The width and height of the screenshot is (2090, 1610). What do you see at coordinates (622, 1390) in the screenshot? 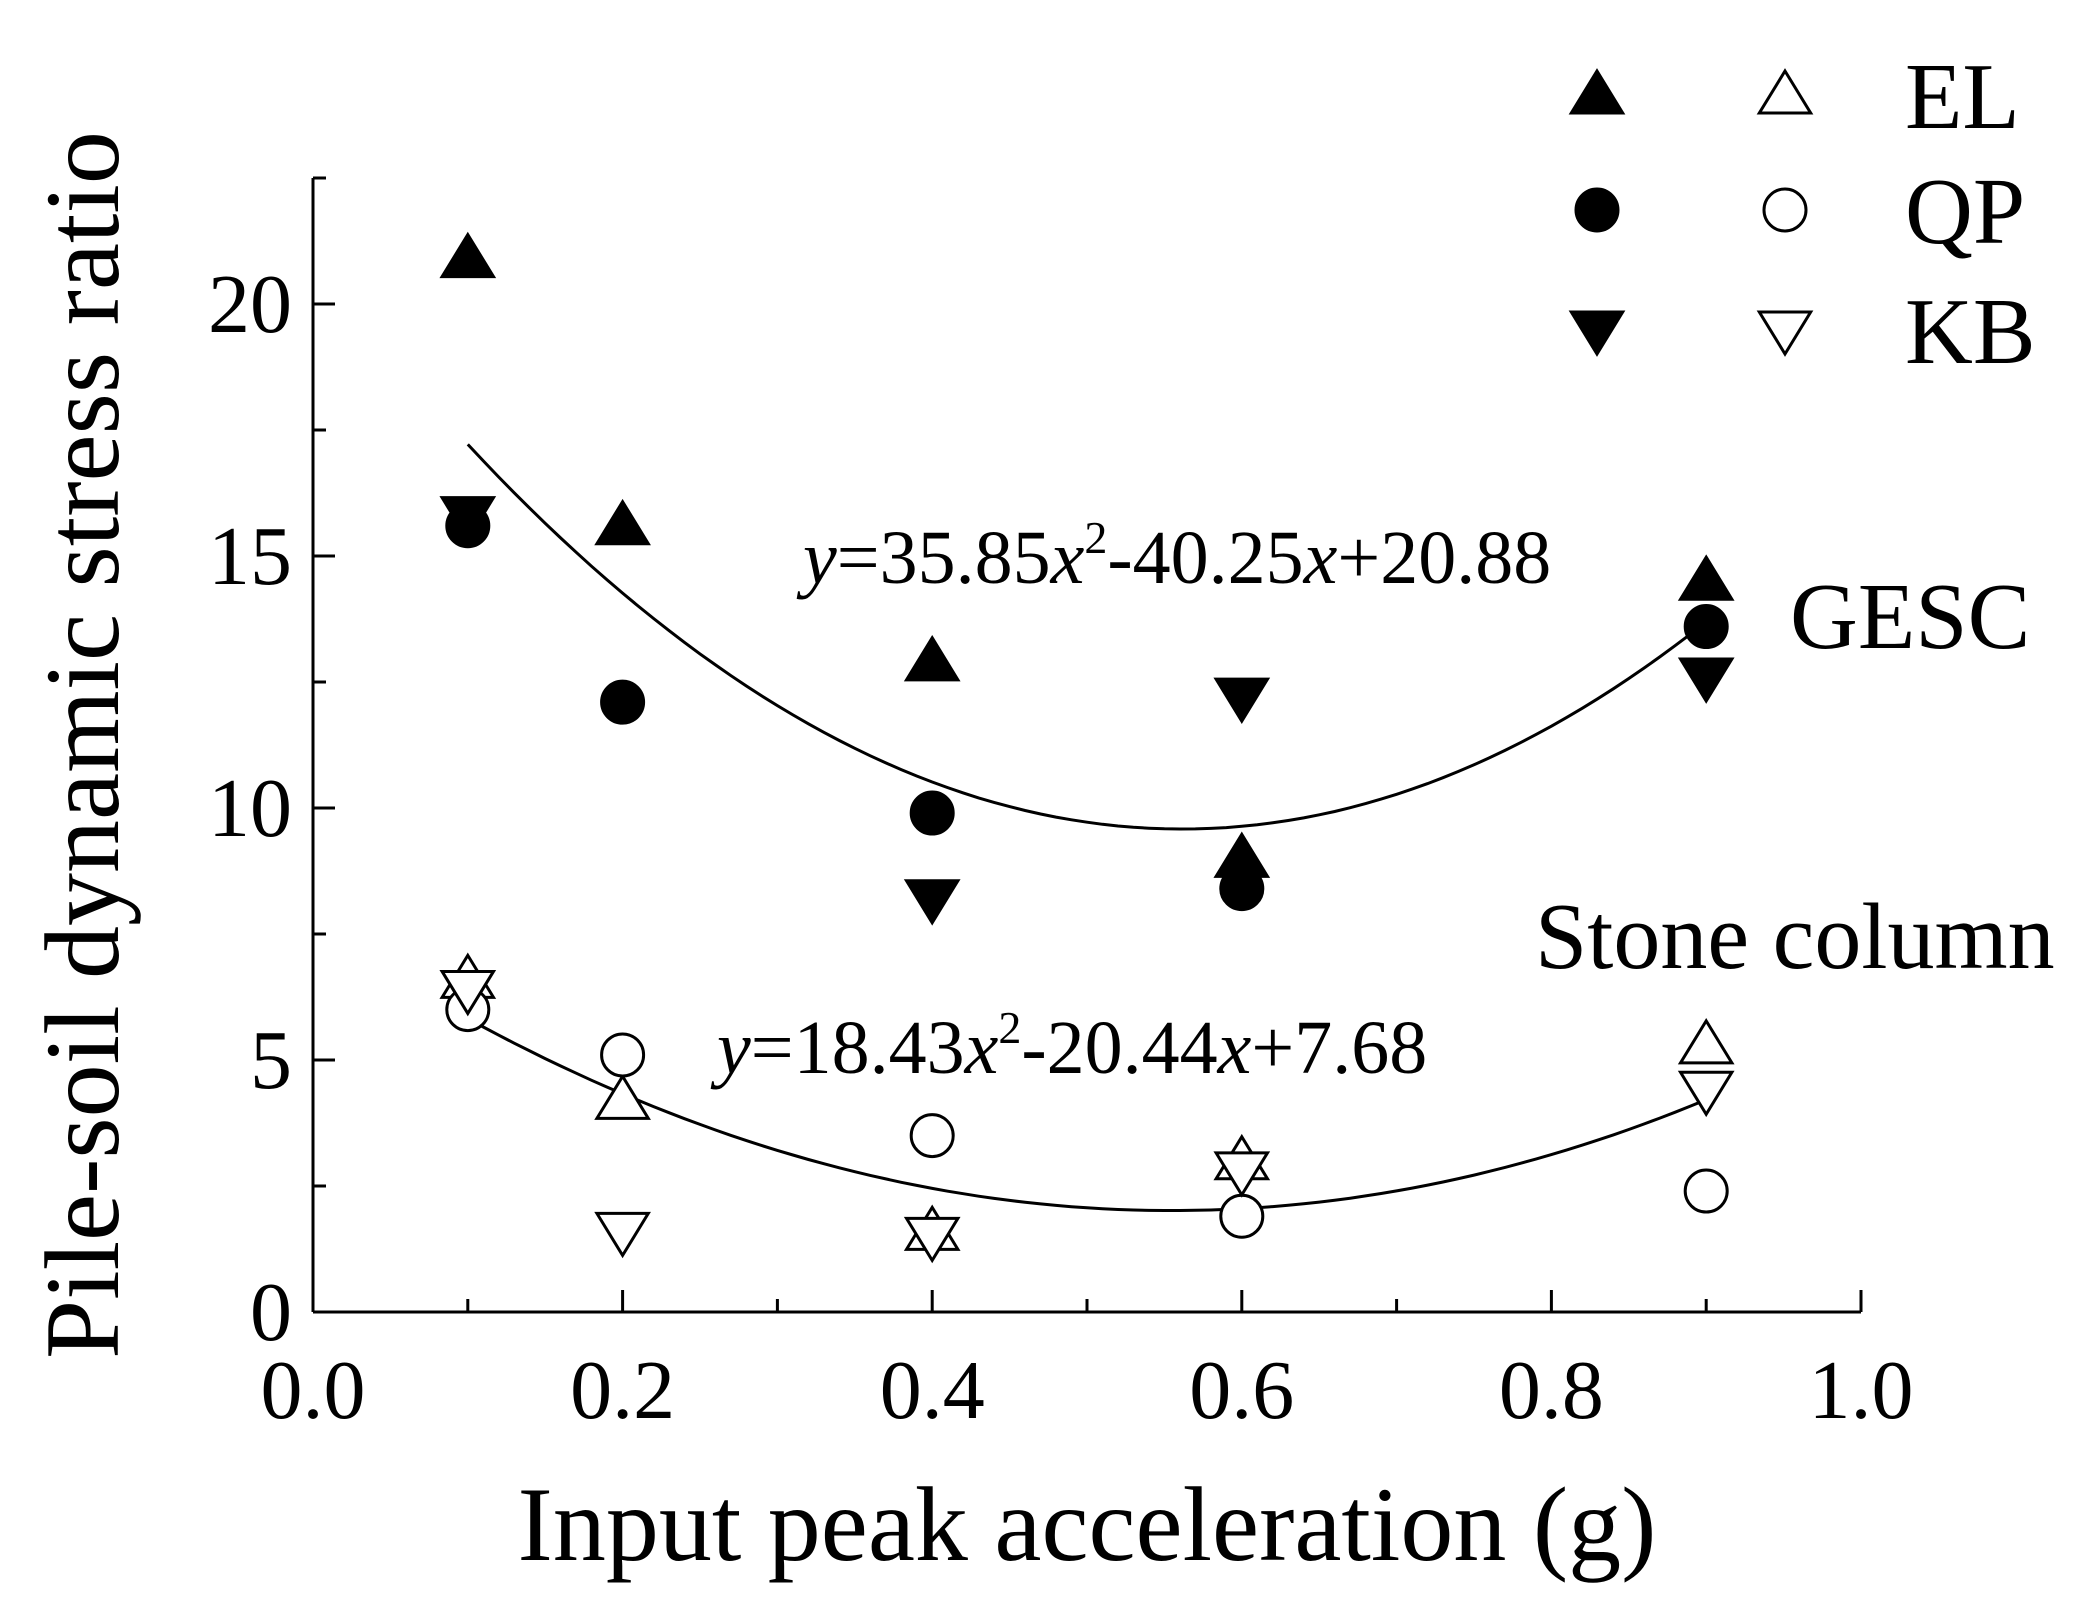
I see `x-tick-label: 0.2` at bounding box center [622, 1390].